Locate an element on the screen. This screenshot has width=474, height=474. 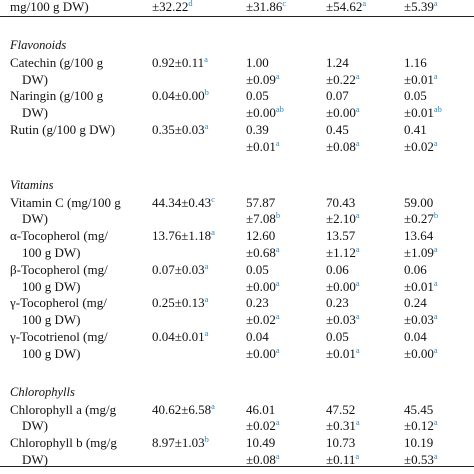
cell-value: 0.25±0.13a is located at coordinates (180, 302).